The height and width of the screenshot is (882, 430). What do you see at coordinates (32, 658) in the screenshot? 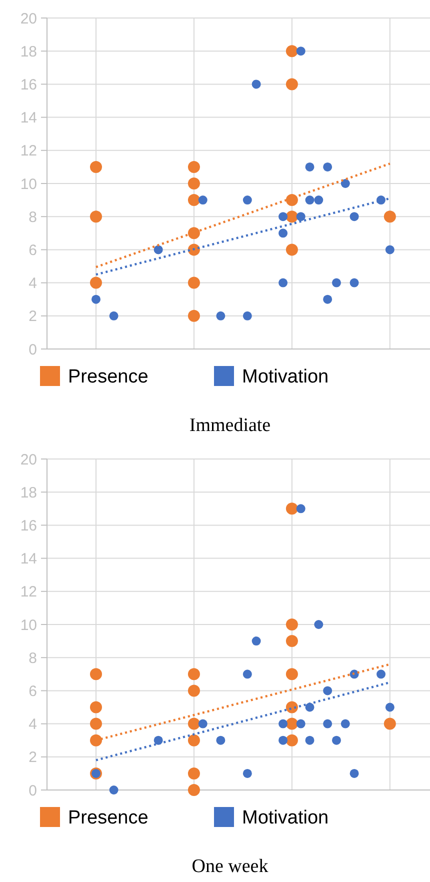
I see `y-tick-label: 8` at bounding box center [32, 658].